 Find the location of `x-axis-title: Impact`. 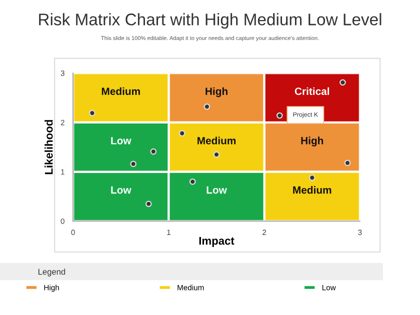

x-axis-title: Impact is located at coordinates (216, 241).